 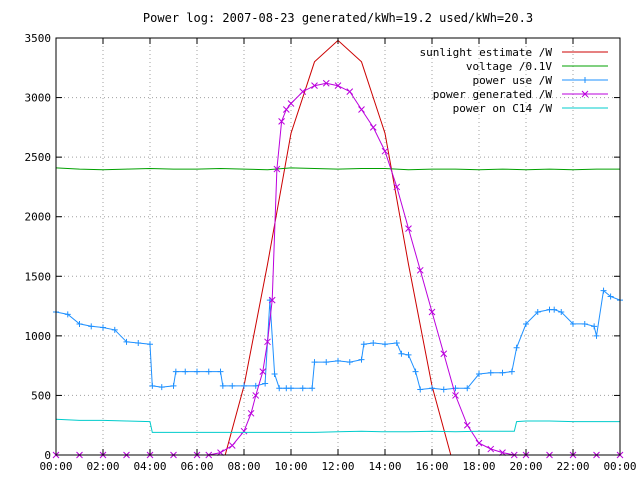 What do you see at coordinates (38, 157) in the screenshot?
I see `y-tick-label: 2500` at bounding box center [38, 157].